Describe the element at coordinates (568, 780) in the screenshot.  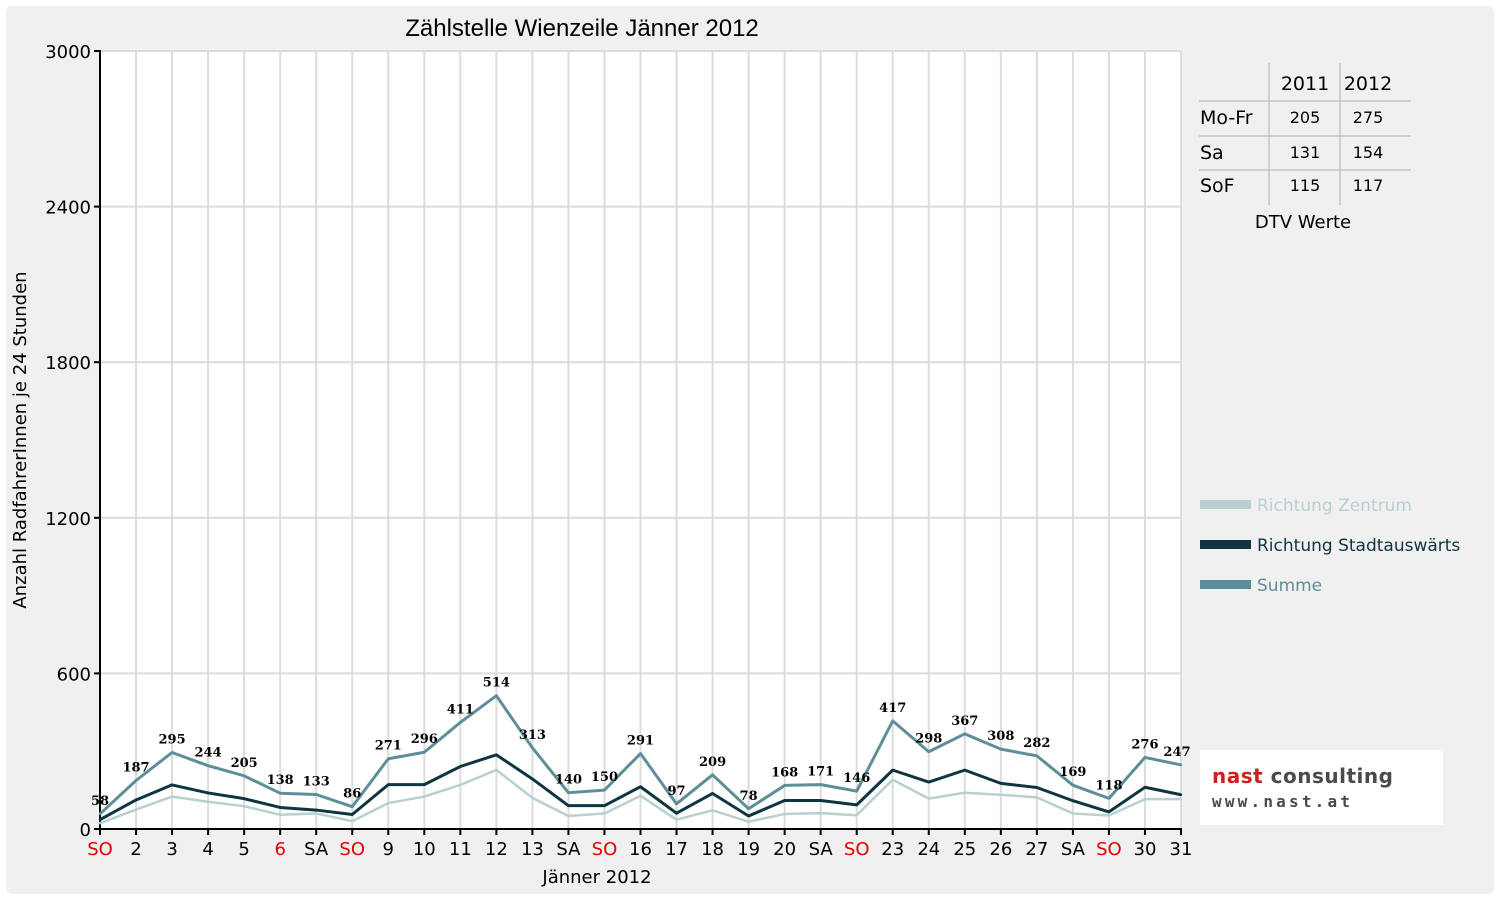
I see `data-label: 140` at that location.